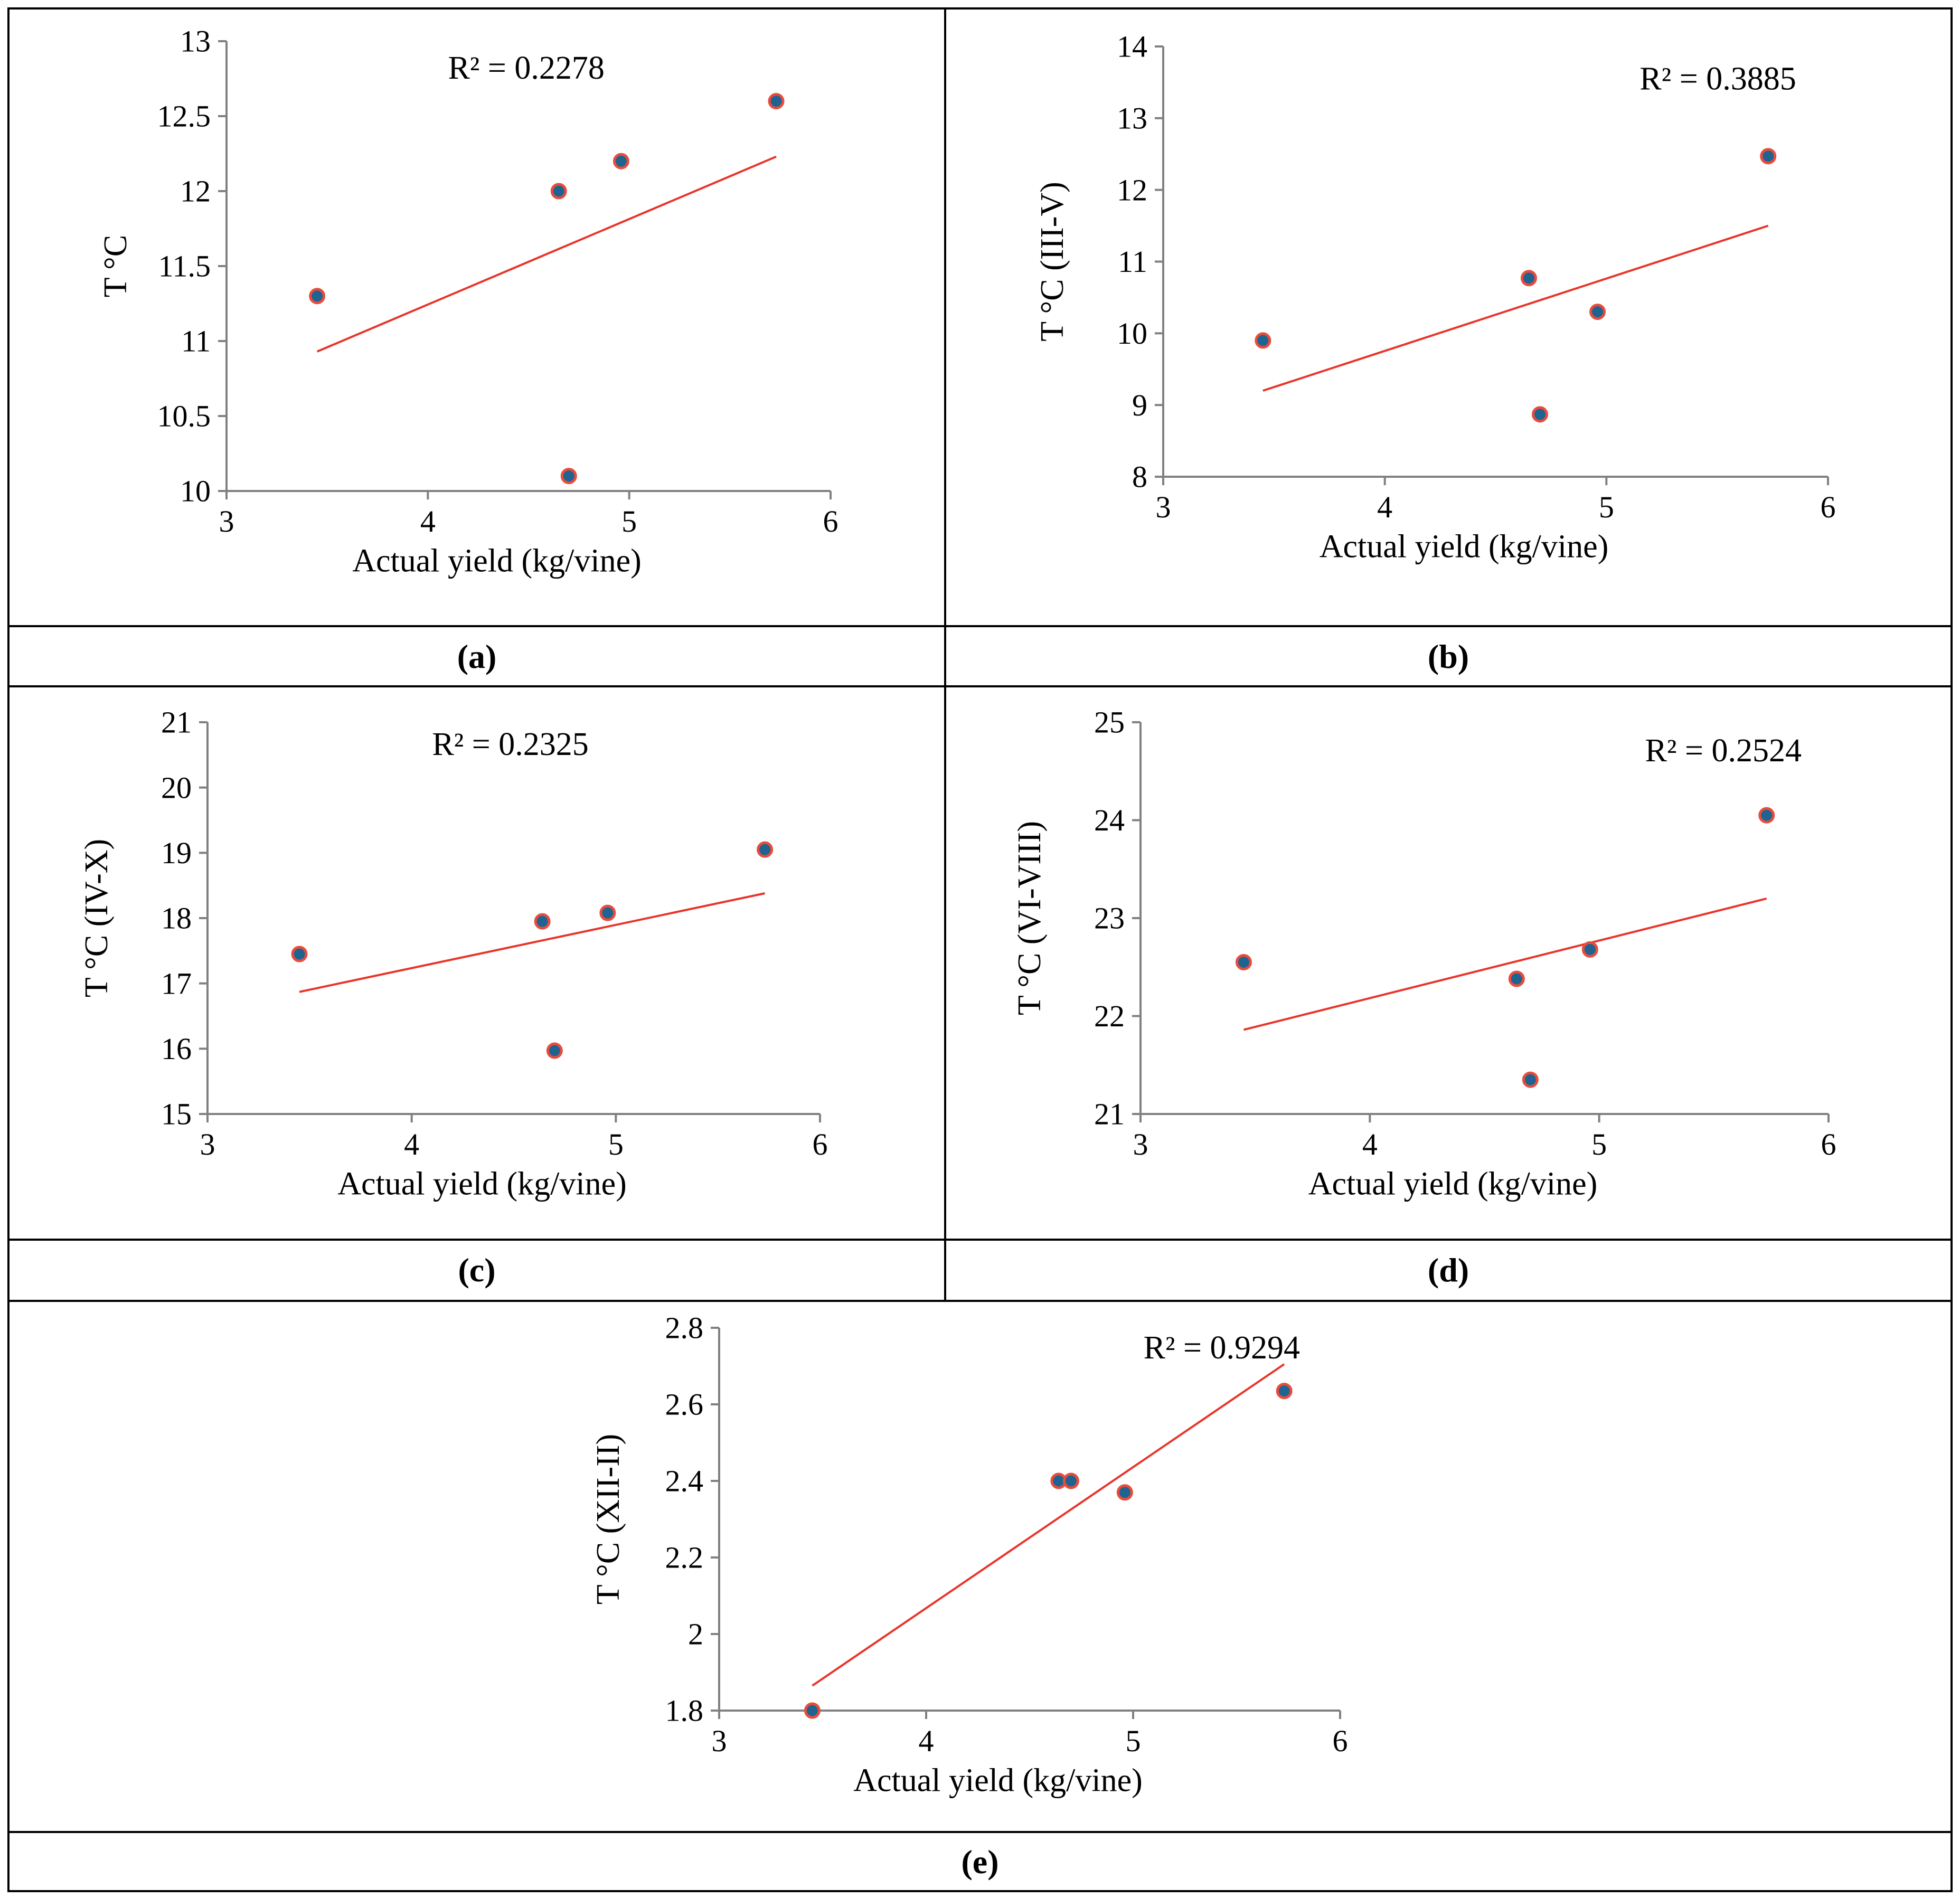  I want to click on y-tick-label: 23, so click(1109, 918).